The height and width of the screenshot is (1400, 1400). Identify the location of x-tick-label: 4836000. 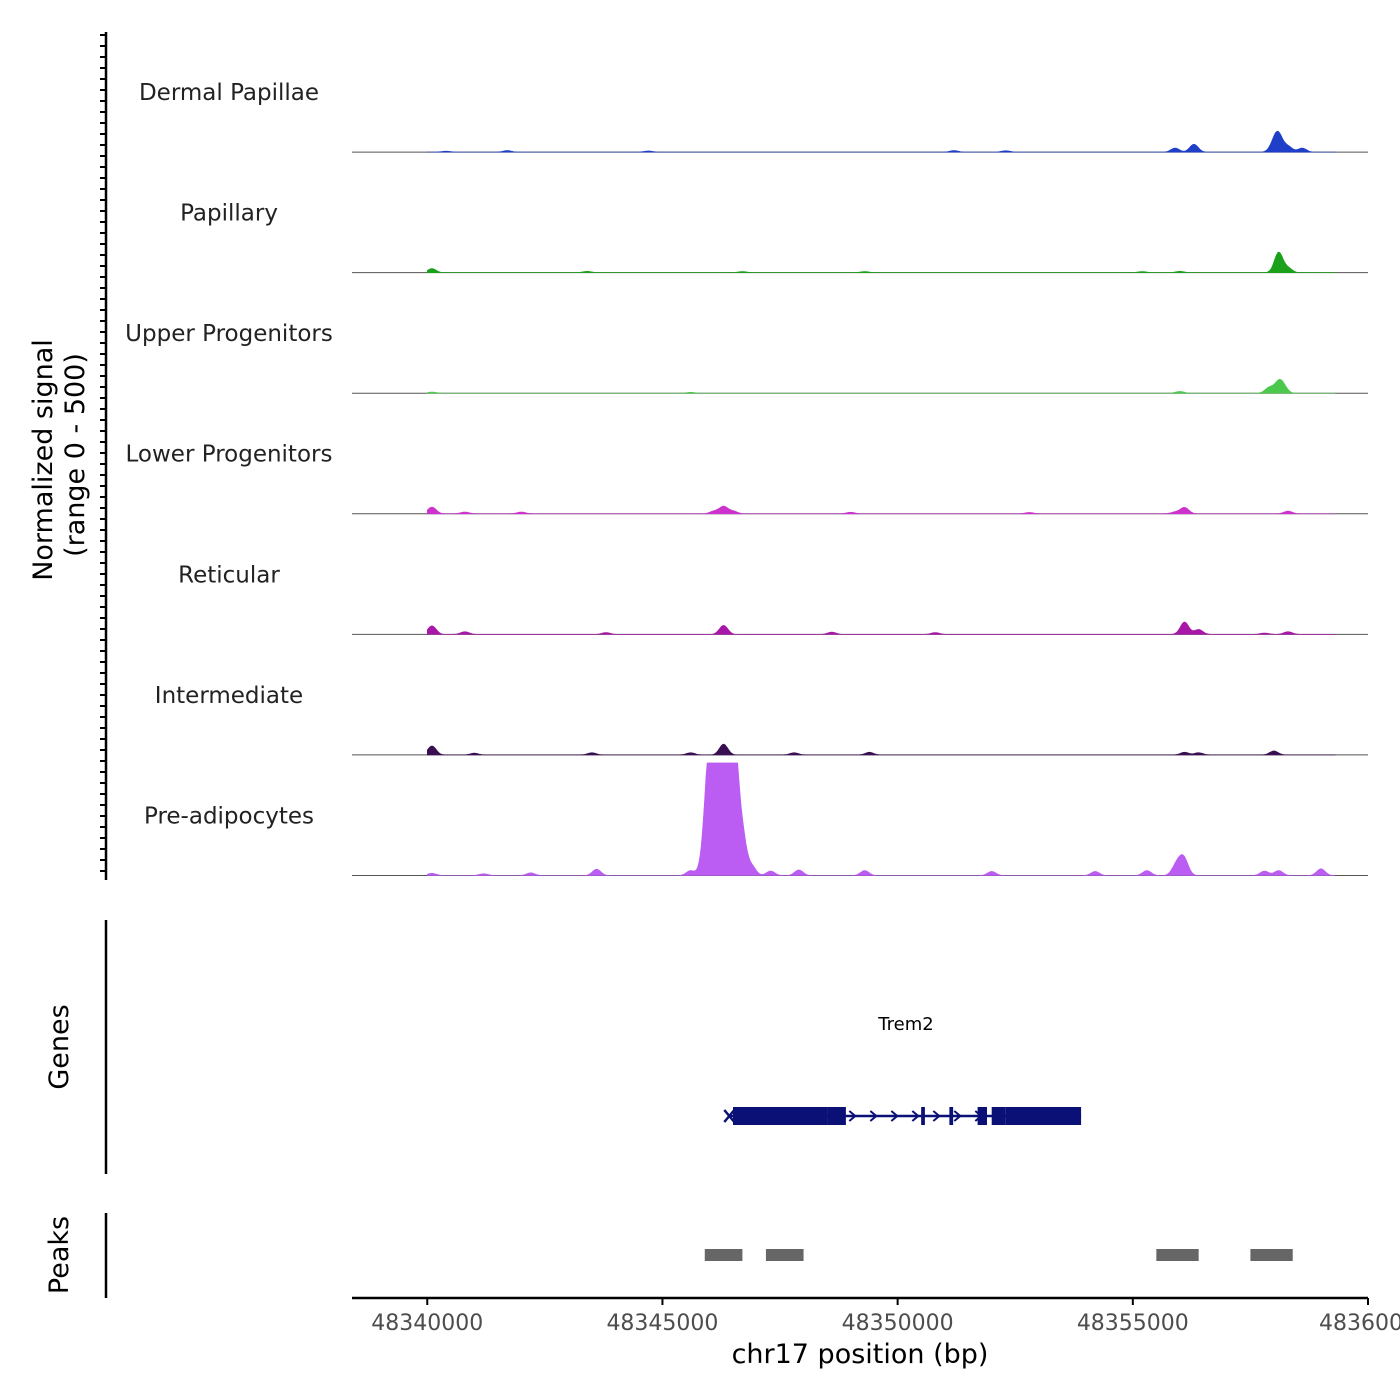
(1359, 1323).